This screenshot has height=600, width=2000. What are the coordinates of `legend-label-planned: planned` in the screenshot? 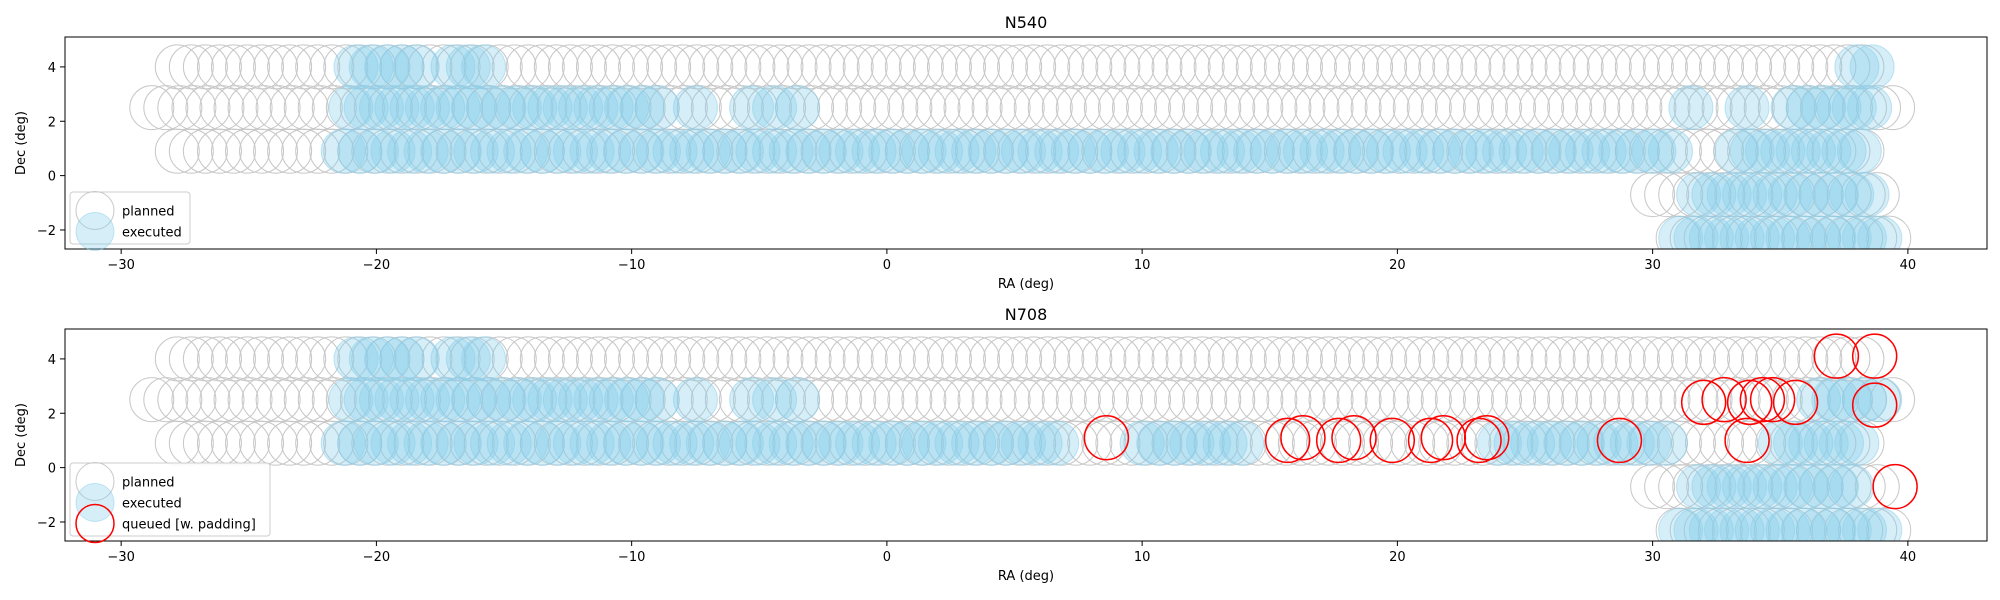 It's located at (148, 483).